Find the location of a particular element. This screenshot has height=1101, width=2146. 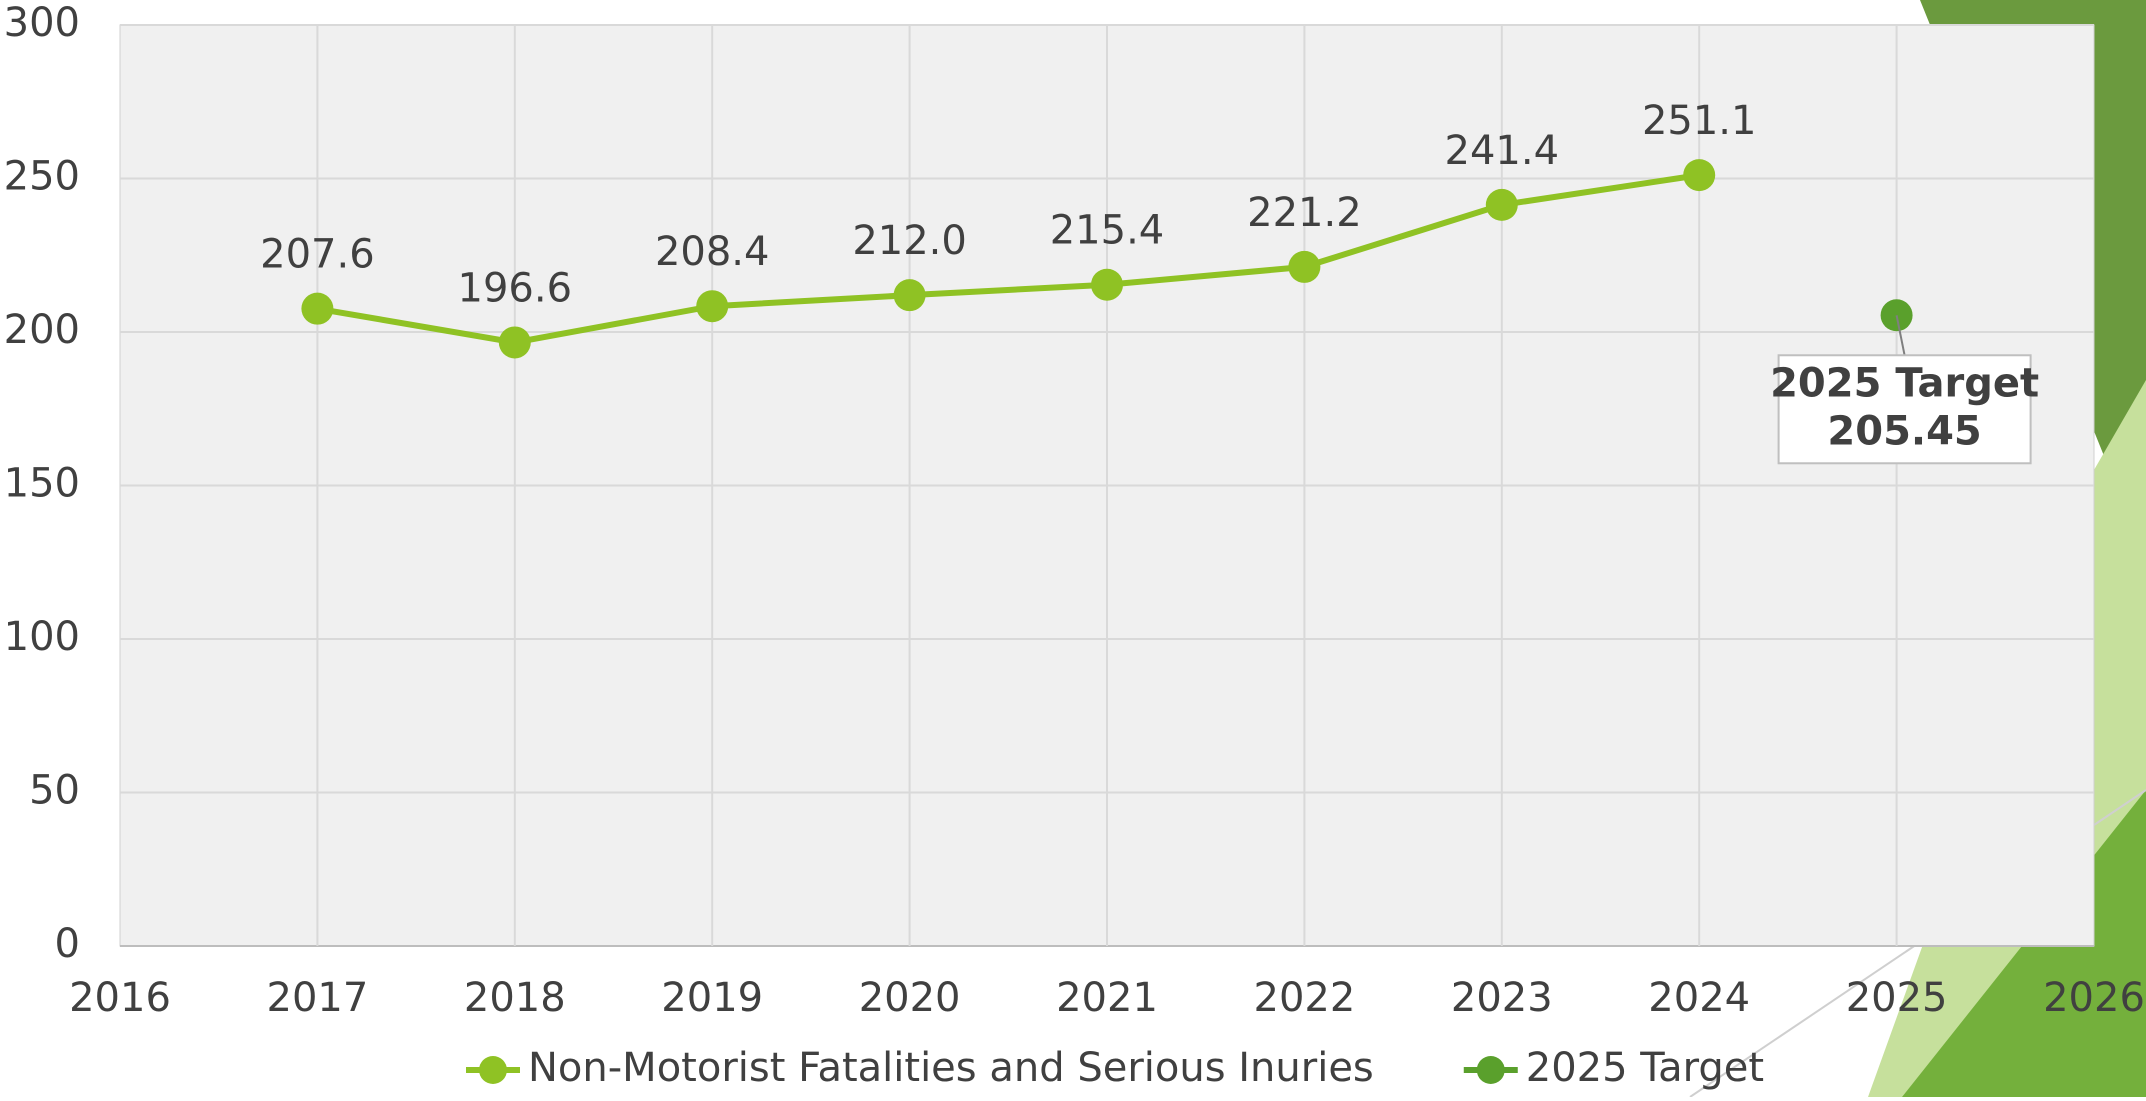

data-label: 196.6 is located at coordinates (515, 288).